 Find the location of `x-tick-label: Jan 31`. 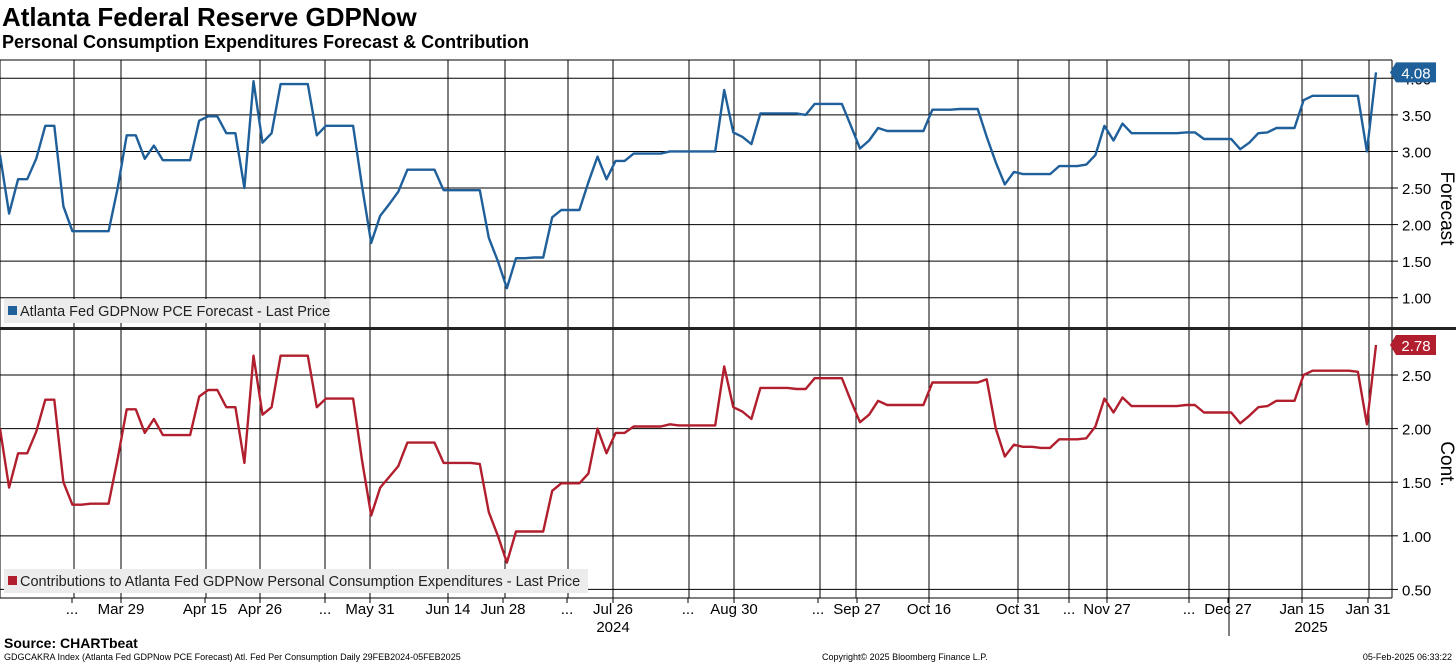

x-tick-label: Jan 31 is located at coordinates (1367, 609).